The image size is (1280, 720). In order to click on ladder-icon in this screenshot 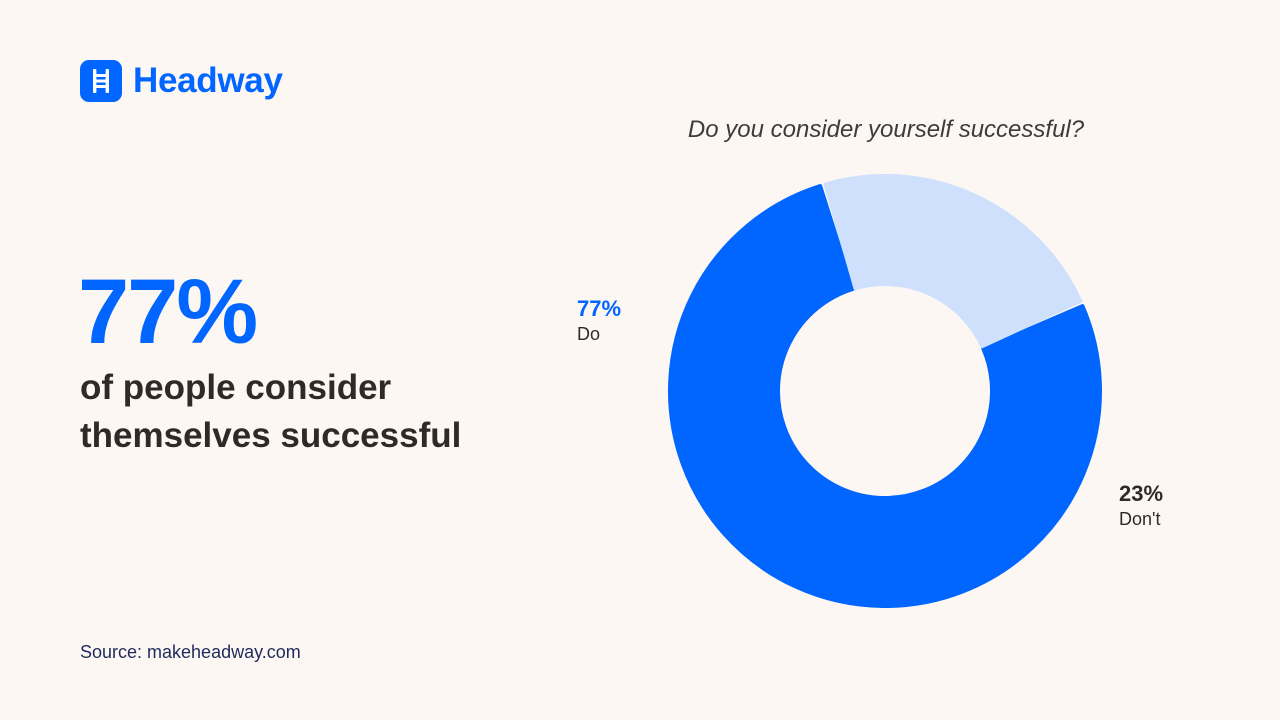, I will do `click(101, 81)`.